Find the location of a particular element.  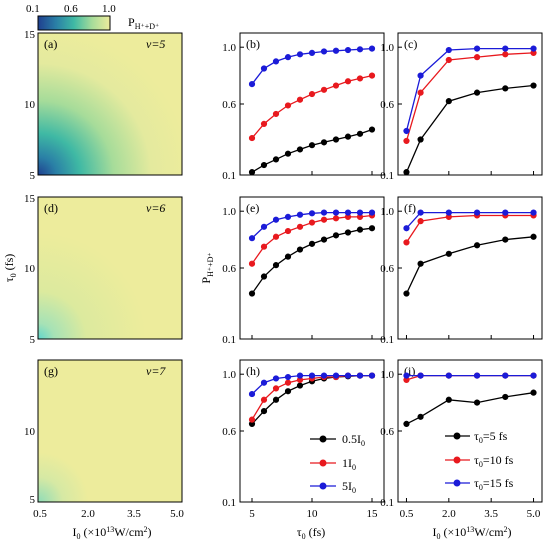

heatmap-a: (a) v=5 is located at coordinates (110, 104).